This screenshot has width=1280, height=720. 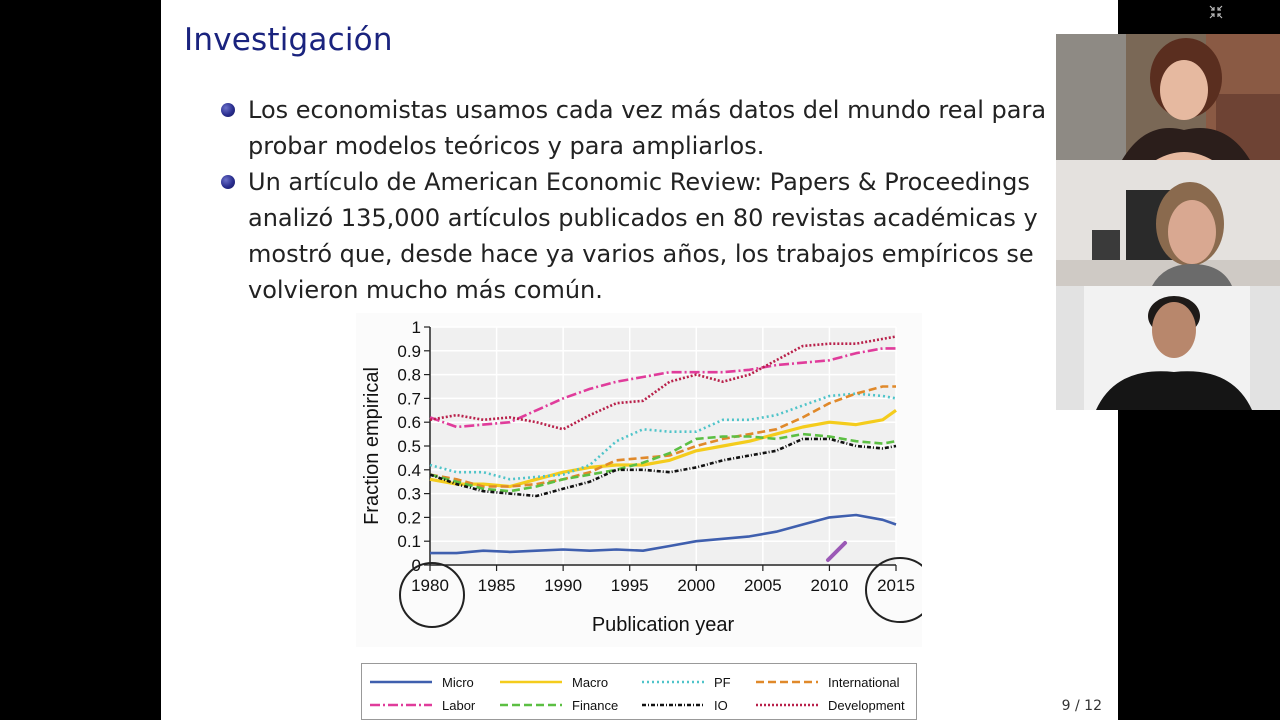 What do you see at coordinates (288, 40) in the screenshot?
I see `slide-title: Investigación` at bounding box center [288, 40].